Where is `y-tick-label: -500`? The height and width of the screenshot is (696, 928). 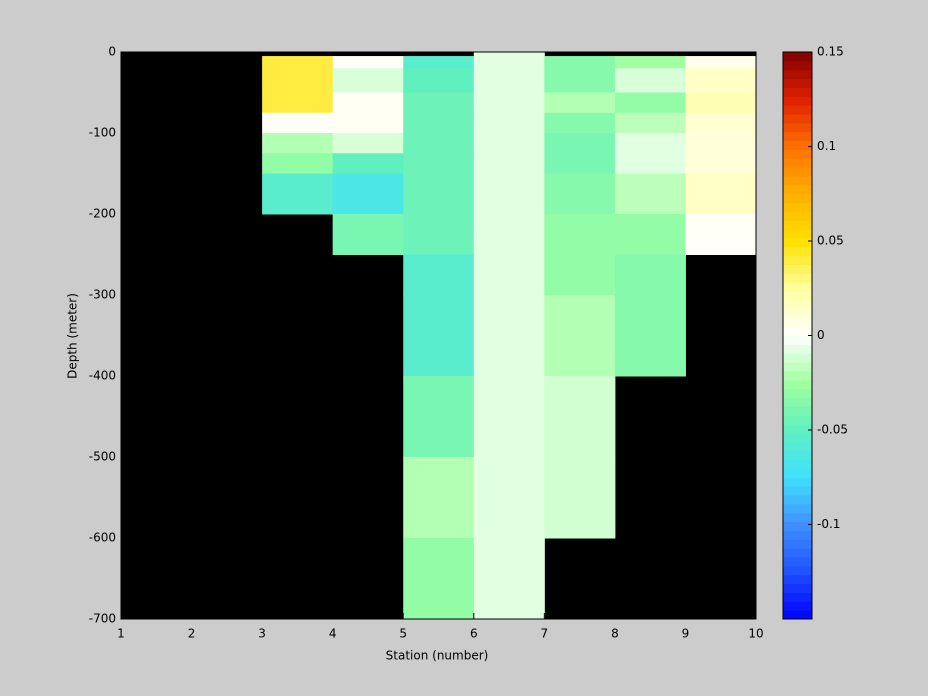 y-tick-label: -500 is located at coordinates (102, 457).